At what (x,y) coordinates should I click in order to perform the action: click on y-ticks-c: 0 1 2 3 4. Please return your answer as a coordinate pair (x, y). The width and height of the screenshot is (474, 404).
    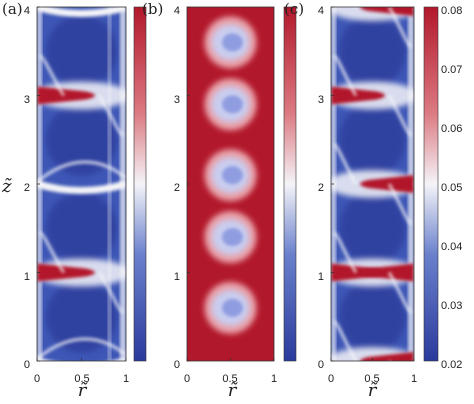
    Looking at the image, I should click on (321, 188).